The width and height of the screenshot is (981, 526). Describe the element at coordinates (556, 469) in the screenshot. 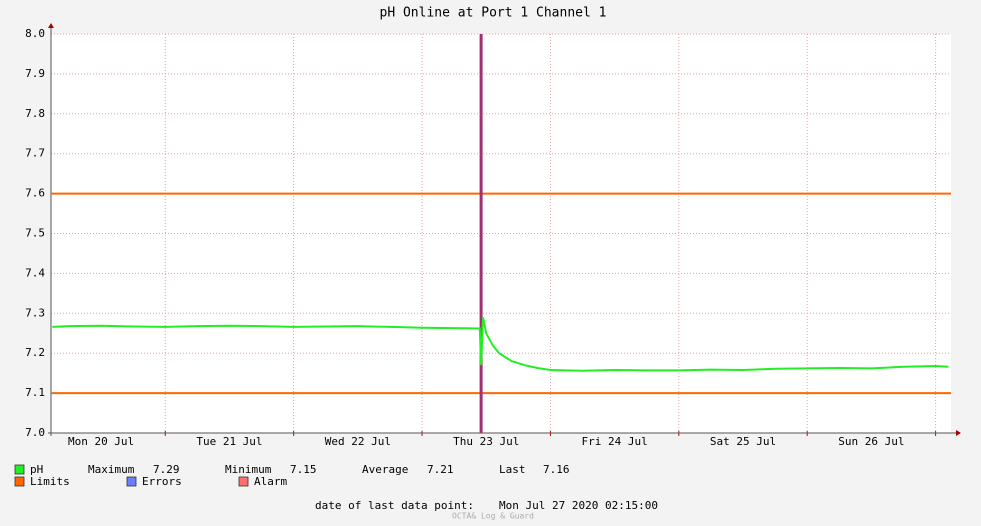

I see `stat-value: 7.16` at that location.